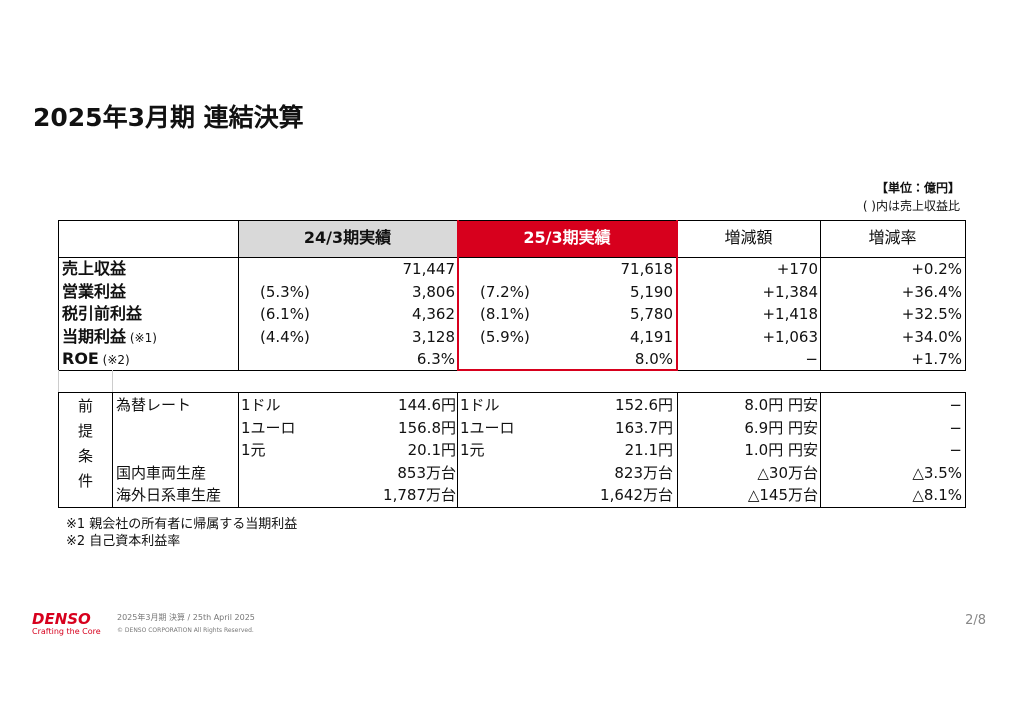  Describe the element at coordinates (185, 630) in the screenshot. I see `copyright: © DENSO CORPORATION All Rights Reserved.` at that location.